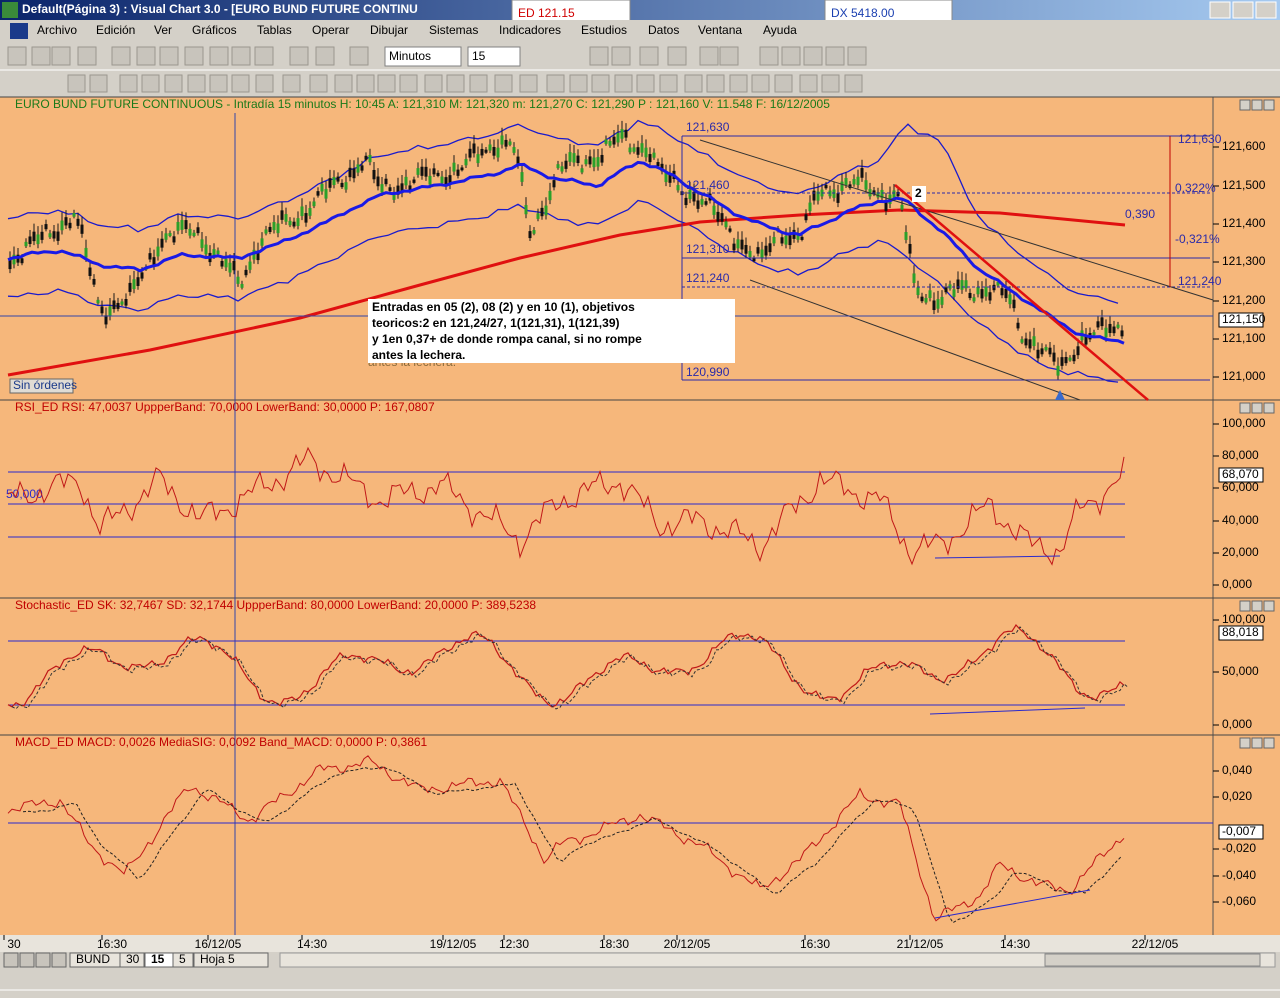  I want to click on menu-item: Tablas, so click(274, 30).